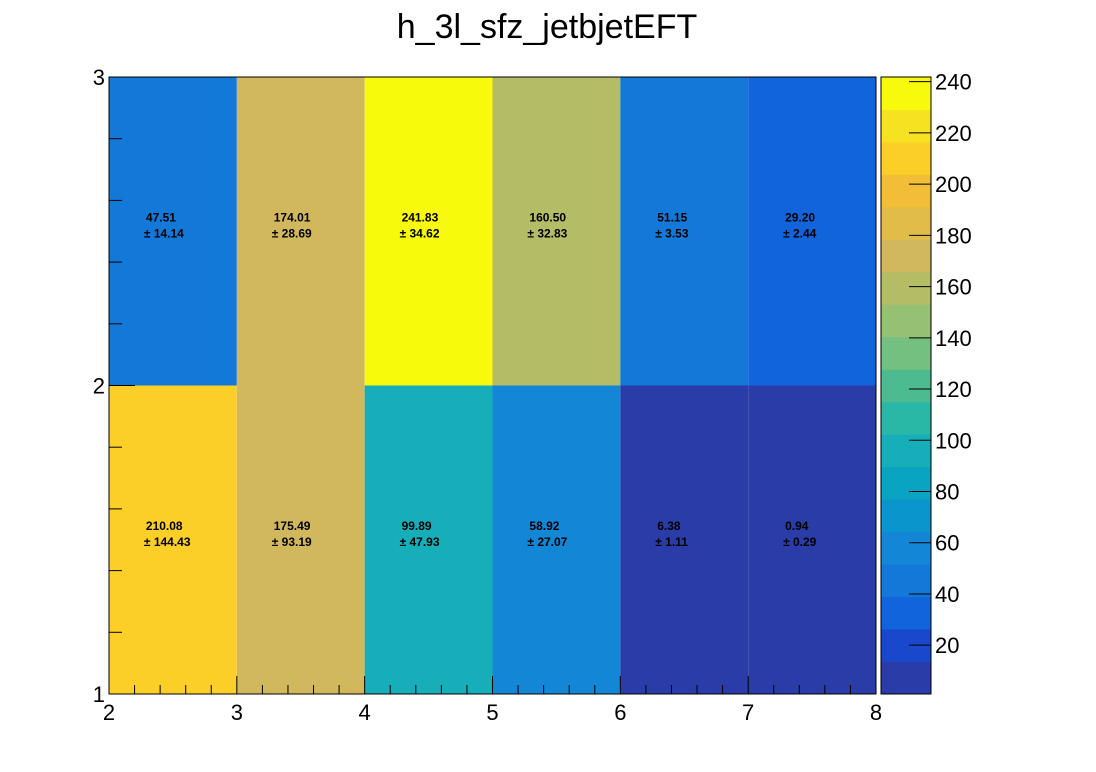  I want to click on color-bar-frame, so click(906, 385).